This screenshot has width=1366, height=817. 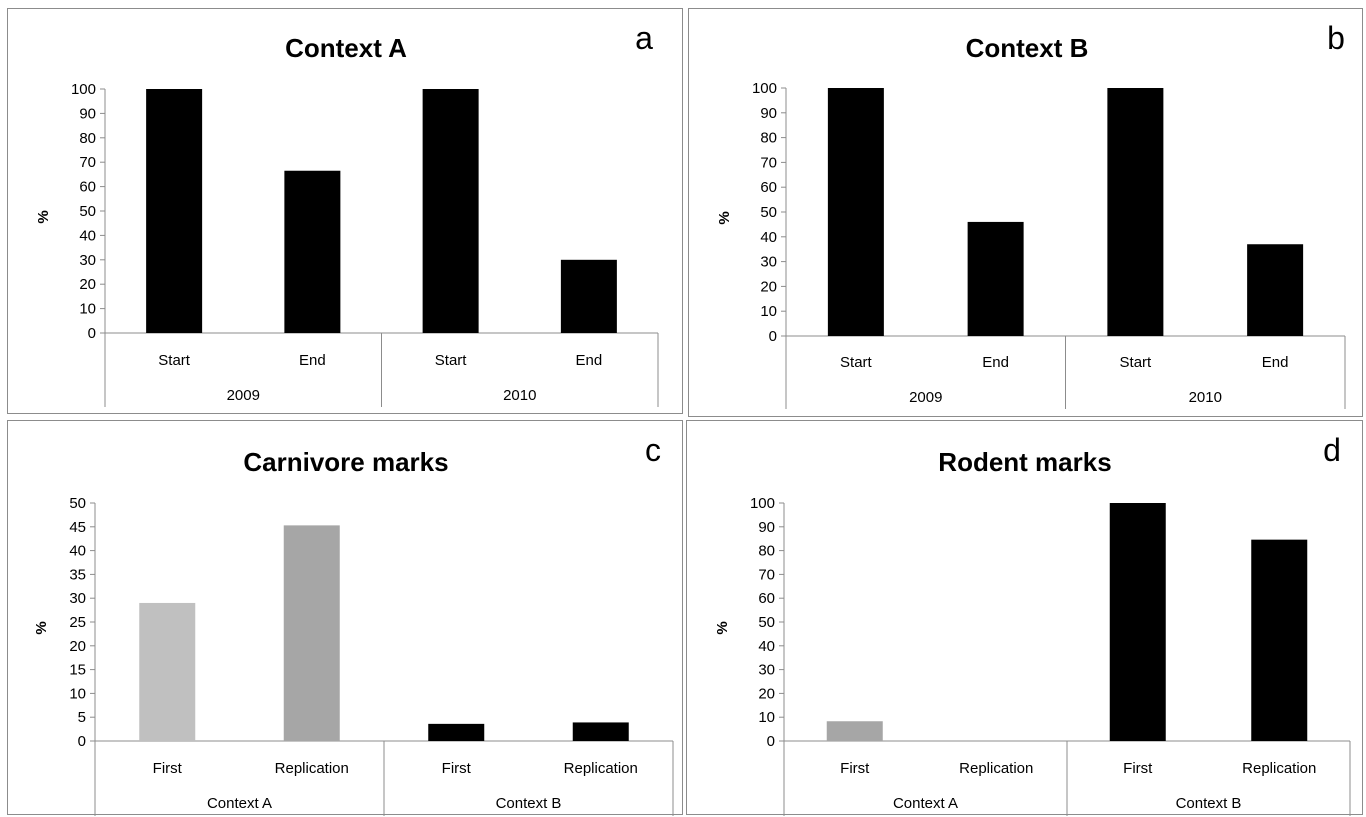 What do you see at coordinates (77, 670) in the screenshot?
I see `y-tick-label: 15` at bounding box center [77, 670].